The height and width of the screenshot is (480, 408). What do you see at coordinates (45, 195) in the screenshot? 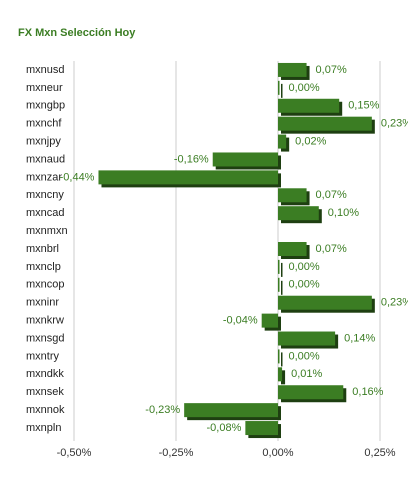
I see `y-tick-label: mxncny` at bounding box center [45, 195].